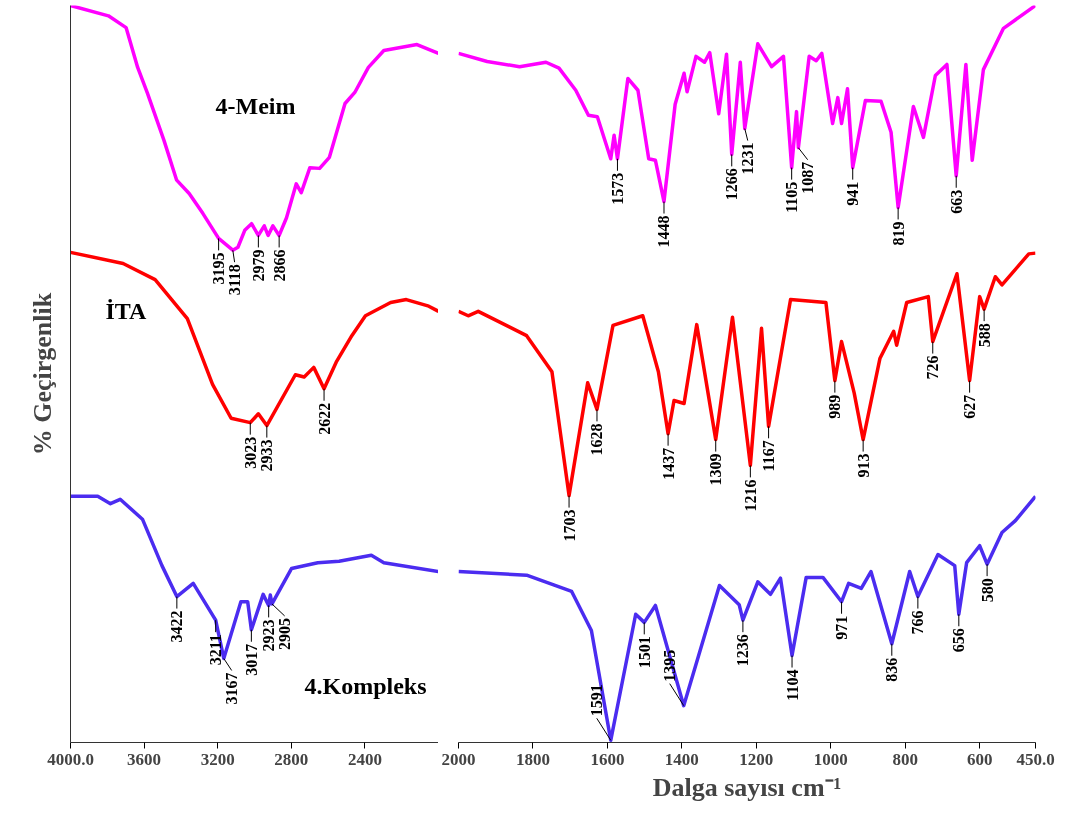 Image resolution: width=1084 pixels, height=832 pixels. I want to click on annotation: 3118, so click(235, 280).